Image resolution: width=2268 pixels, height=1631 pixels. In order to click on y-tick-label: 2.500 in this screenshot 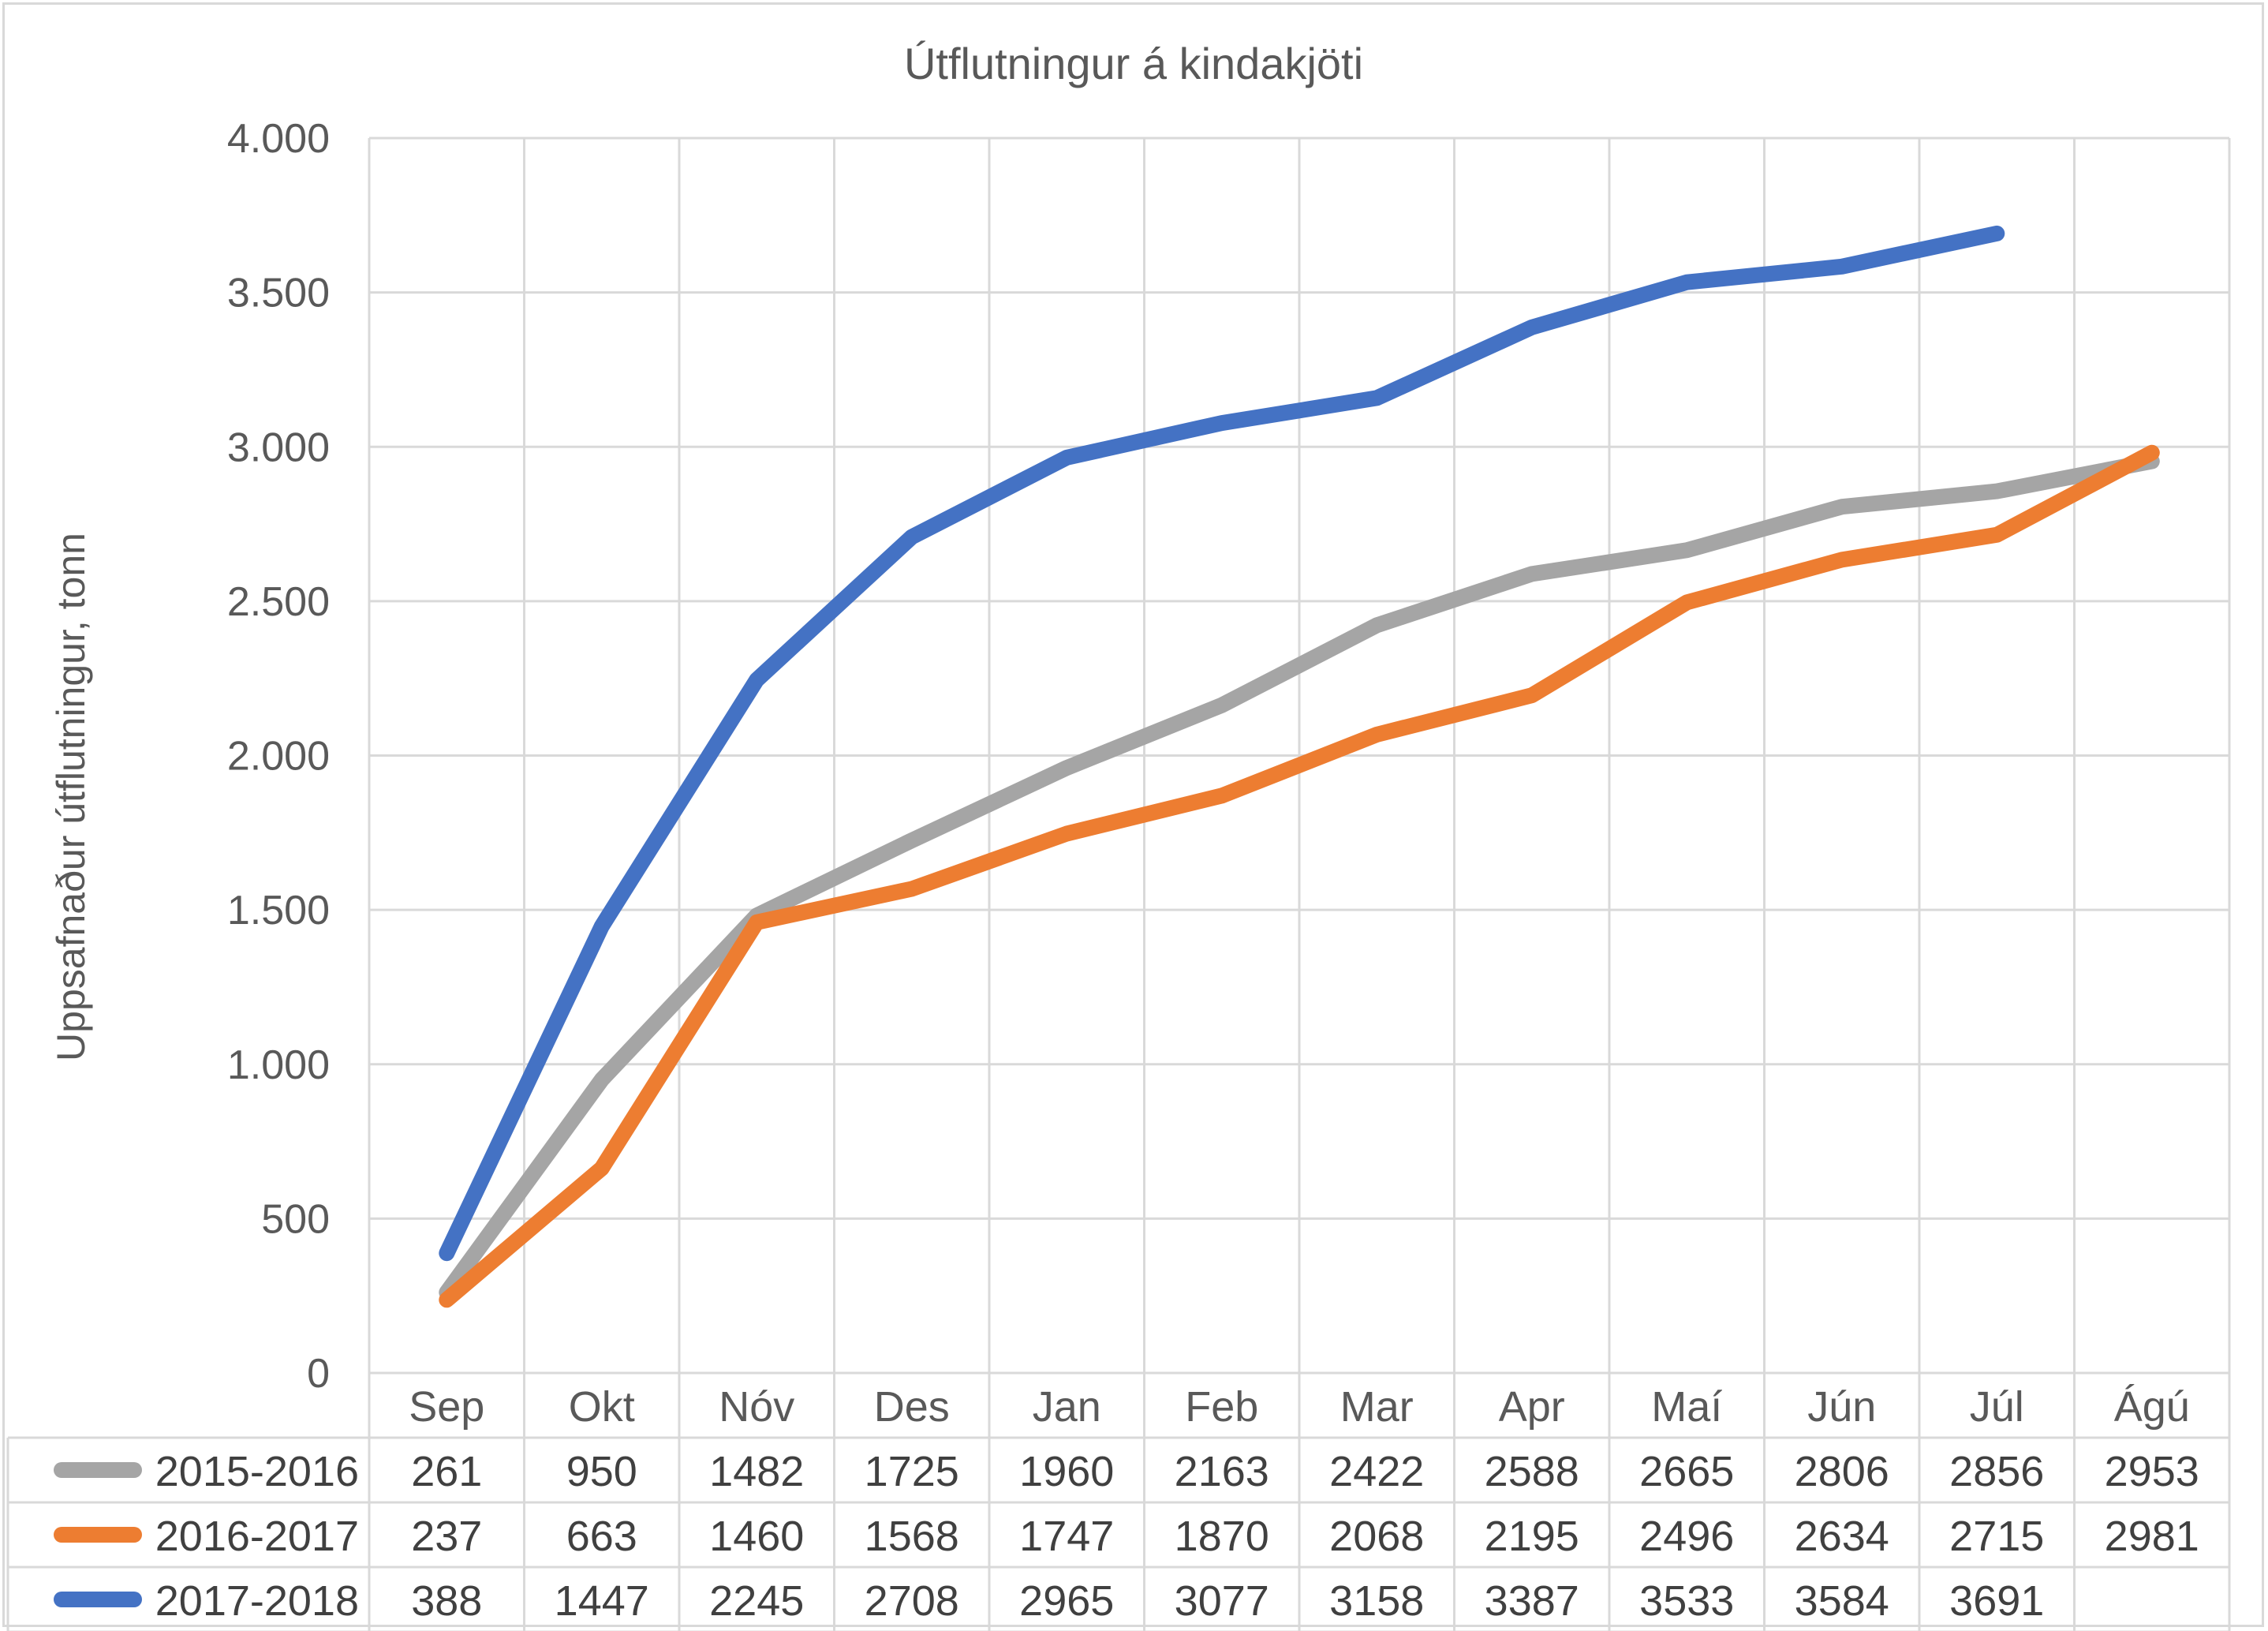, I will do `click(278, 602)`.